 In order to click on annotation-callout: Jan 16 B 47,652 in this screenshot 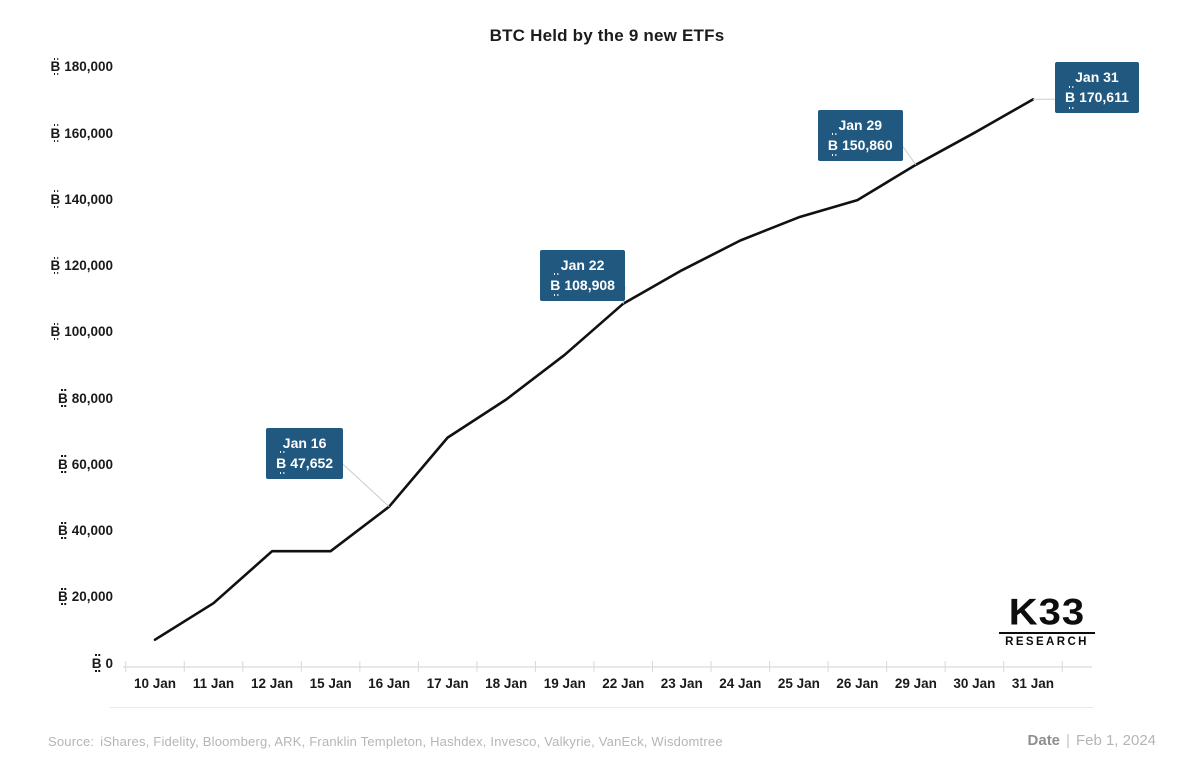, I will do `click(305, 453)`.